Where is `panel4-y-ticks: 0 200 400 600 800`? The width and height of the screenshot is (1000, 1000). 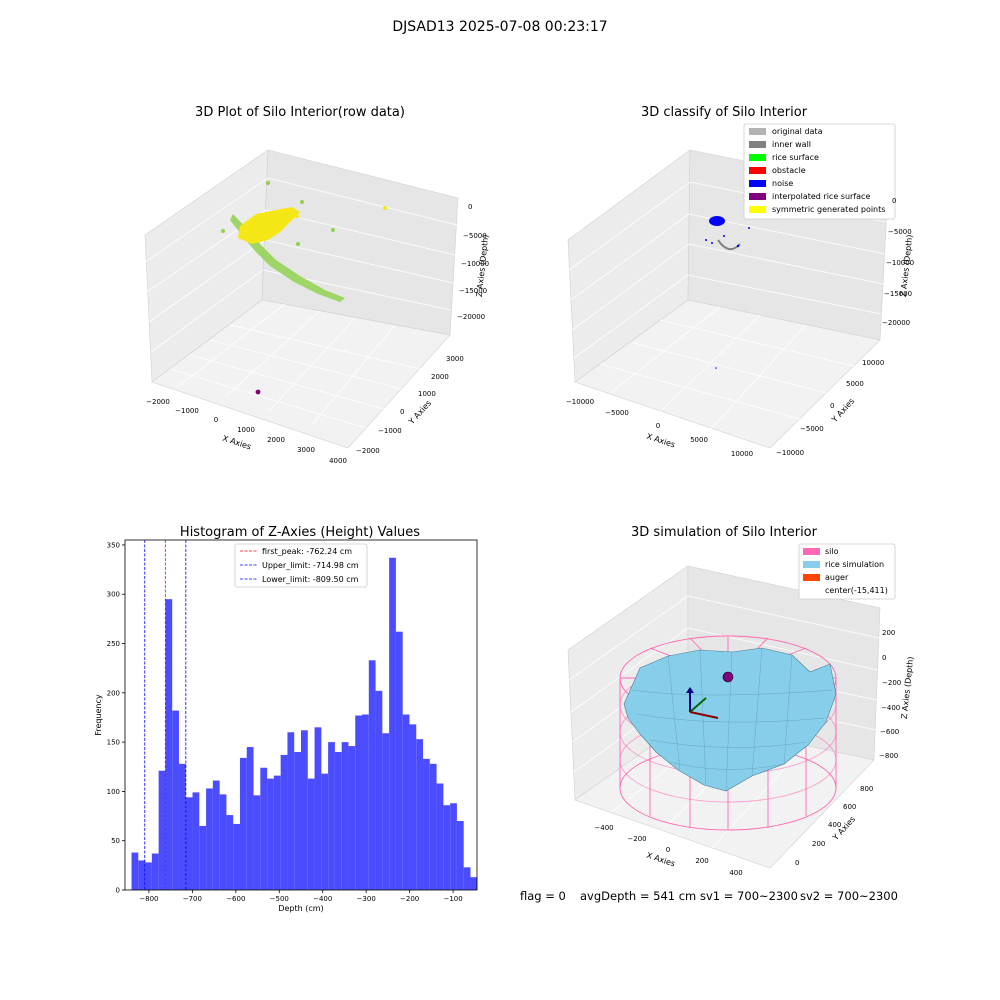
panel4-y-ticks: 0 200 400 600 800 is located at coordinates (834, 826).